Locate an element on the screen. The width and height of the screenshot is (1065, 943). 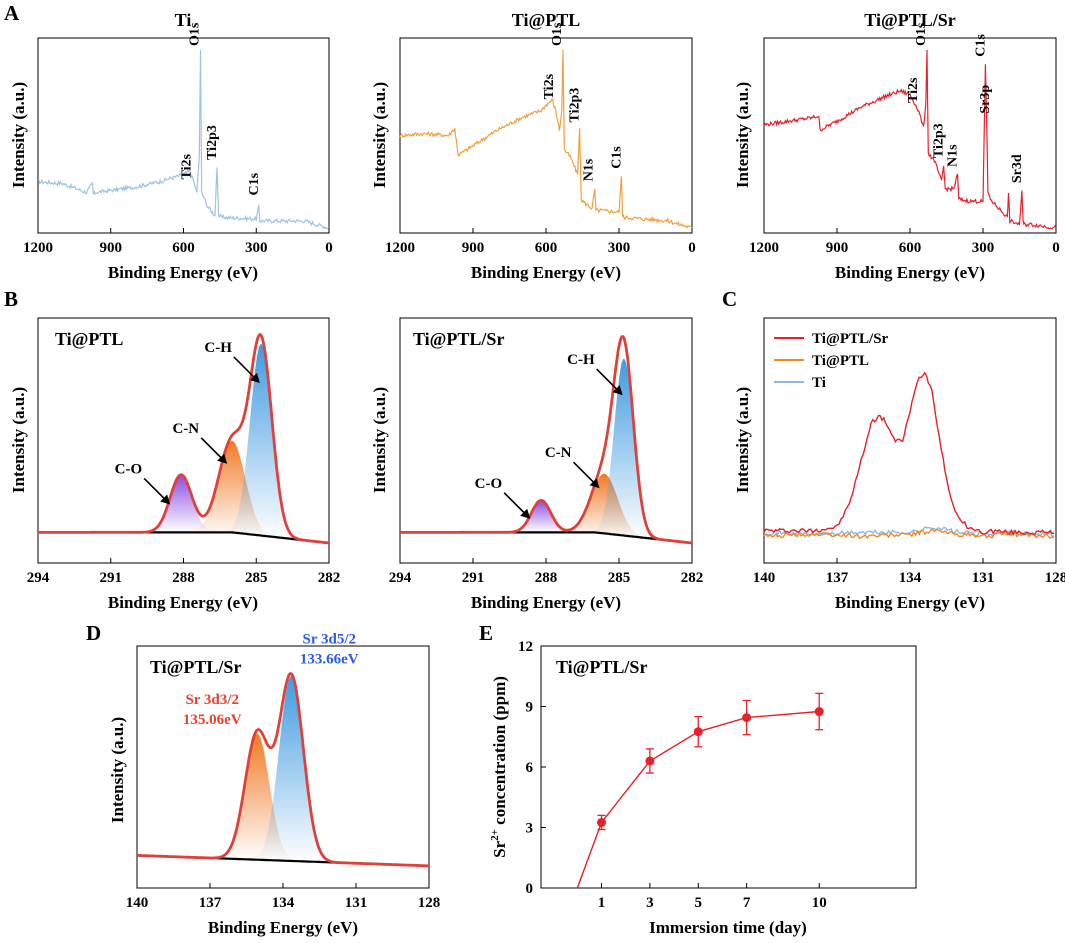
panel-d-xticks: 140 137 134 131 128 is located at coordinates (283, 897).